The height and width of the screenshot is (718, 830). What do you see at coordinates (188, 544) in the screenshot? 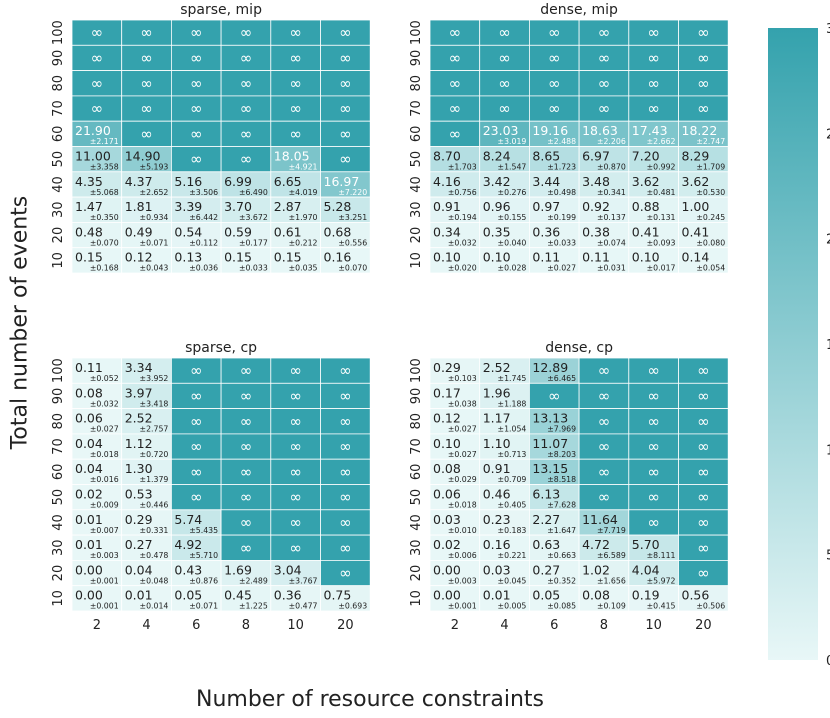
I see `cell-value-label: 4.92` at bounding box center [188, 544].